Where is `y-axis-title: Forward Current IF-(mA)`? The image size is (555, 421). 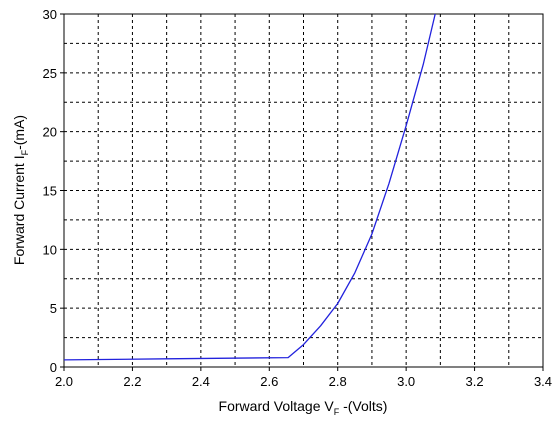
y-axis-title: Forward Current IF-(mA) is located at coordinates (20, 190).